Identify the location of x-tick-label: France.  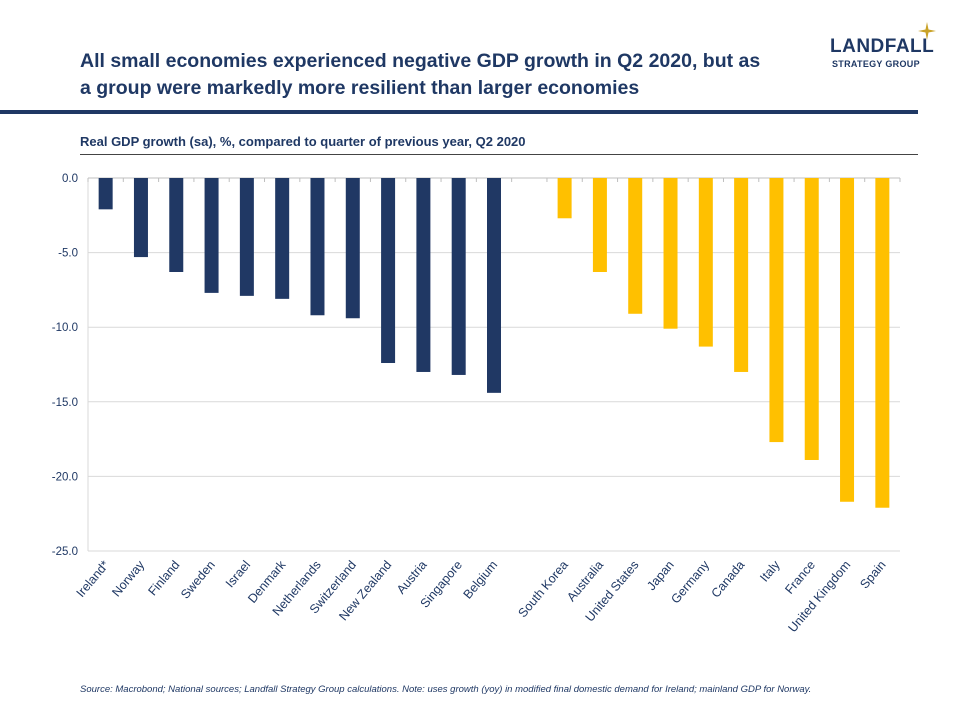
(800, 577).